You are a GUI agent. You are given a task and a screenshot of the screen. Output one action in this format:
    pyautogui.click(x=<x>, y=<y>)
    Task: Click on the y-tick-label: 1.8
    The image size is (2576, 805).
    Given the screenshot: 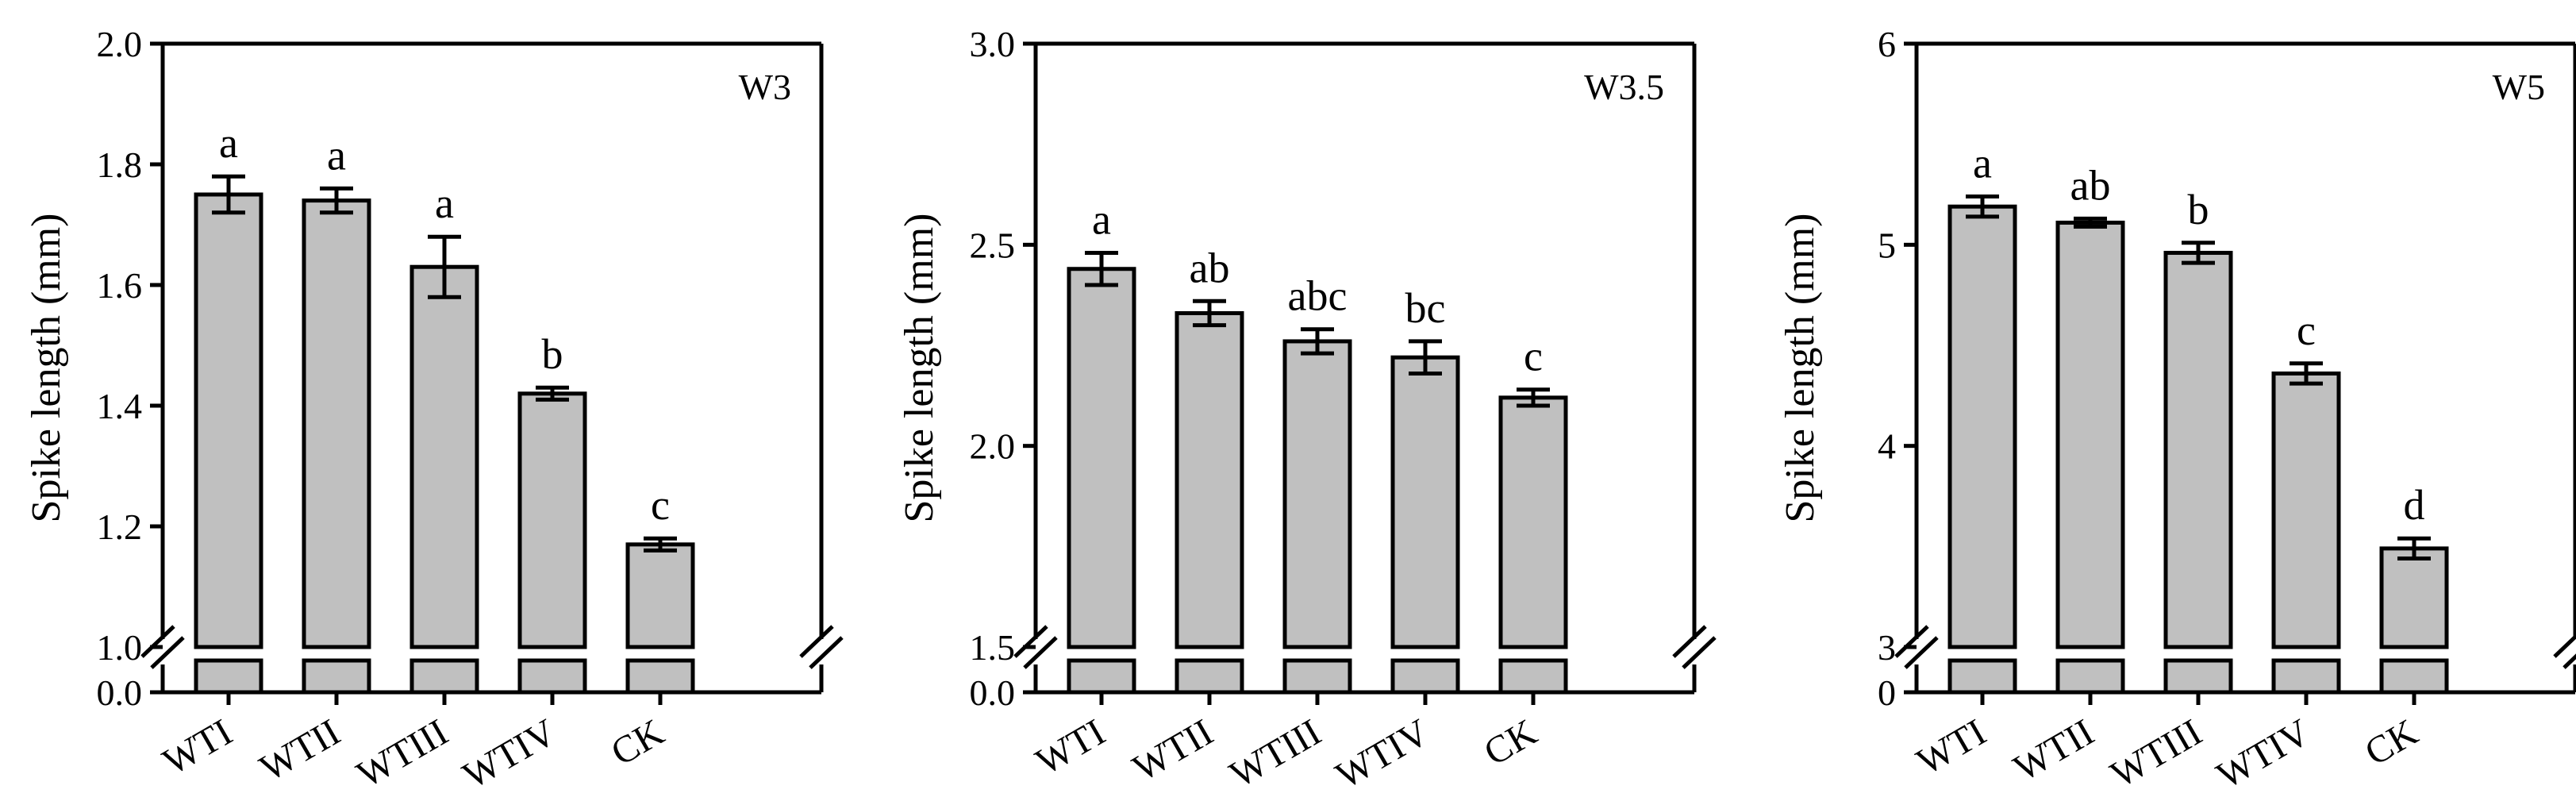 What is the action you would take?
    pyautogui.click(x=120, y=164)
    